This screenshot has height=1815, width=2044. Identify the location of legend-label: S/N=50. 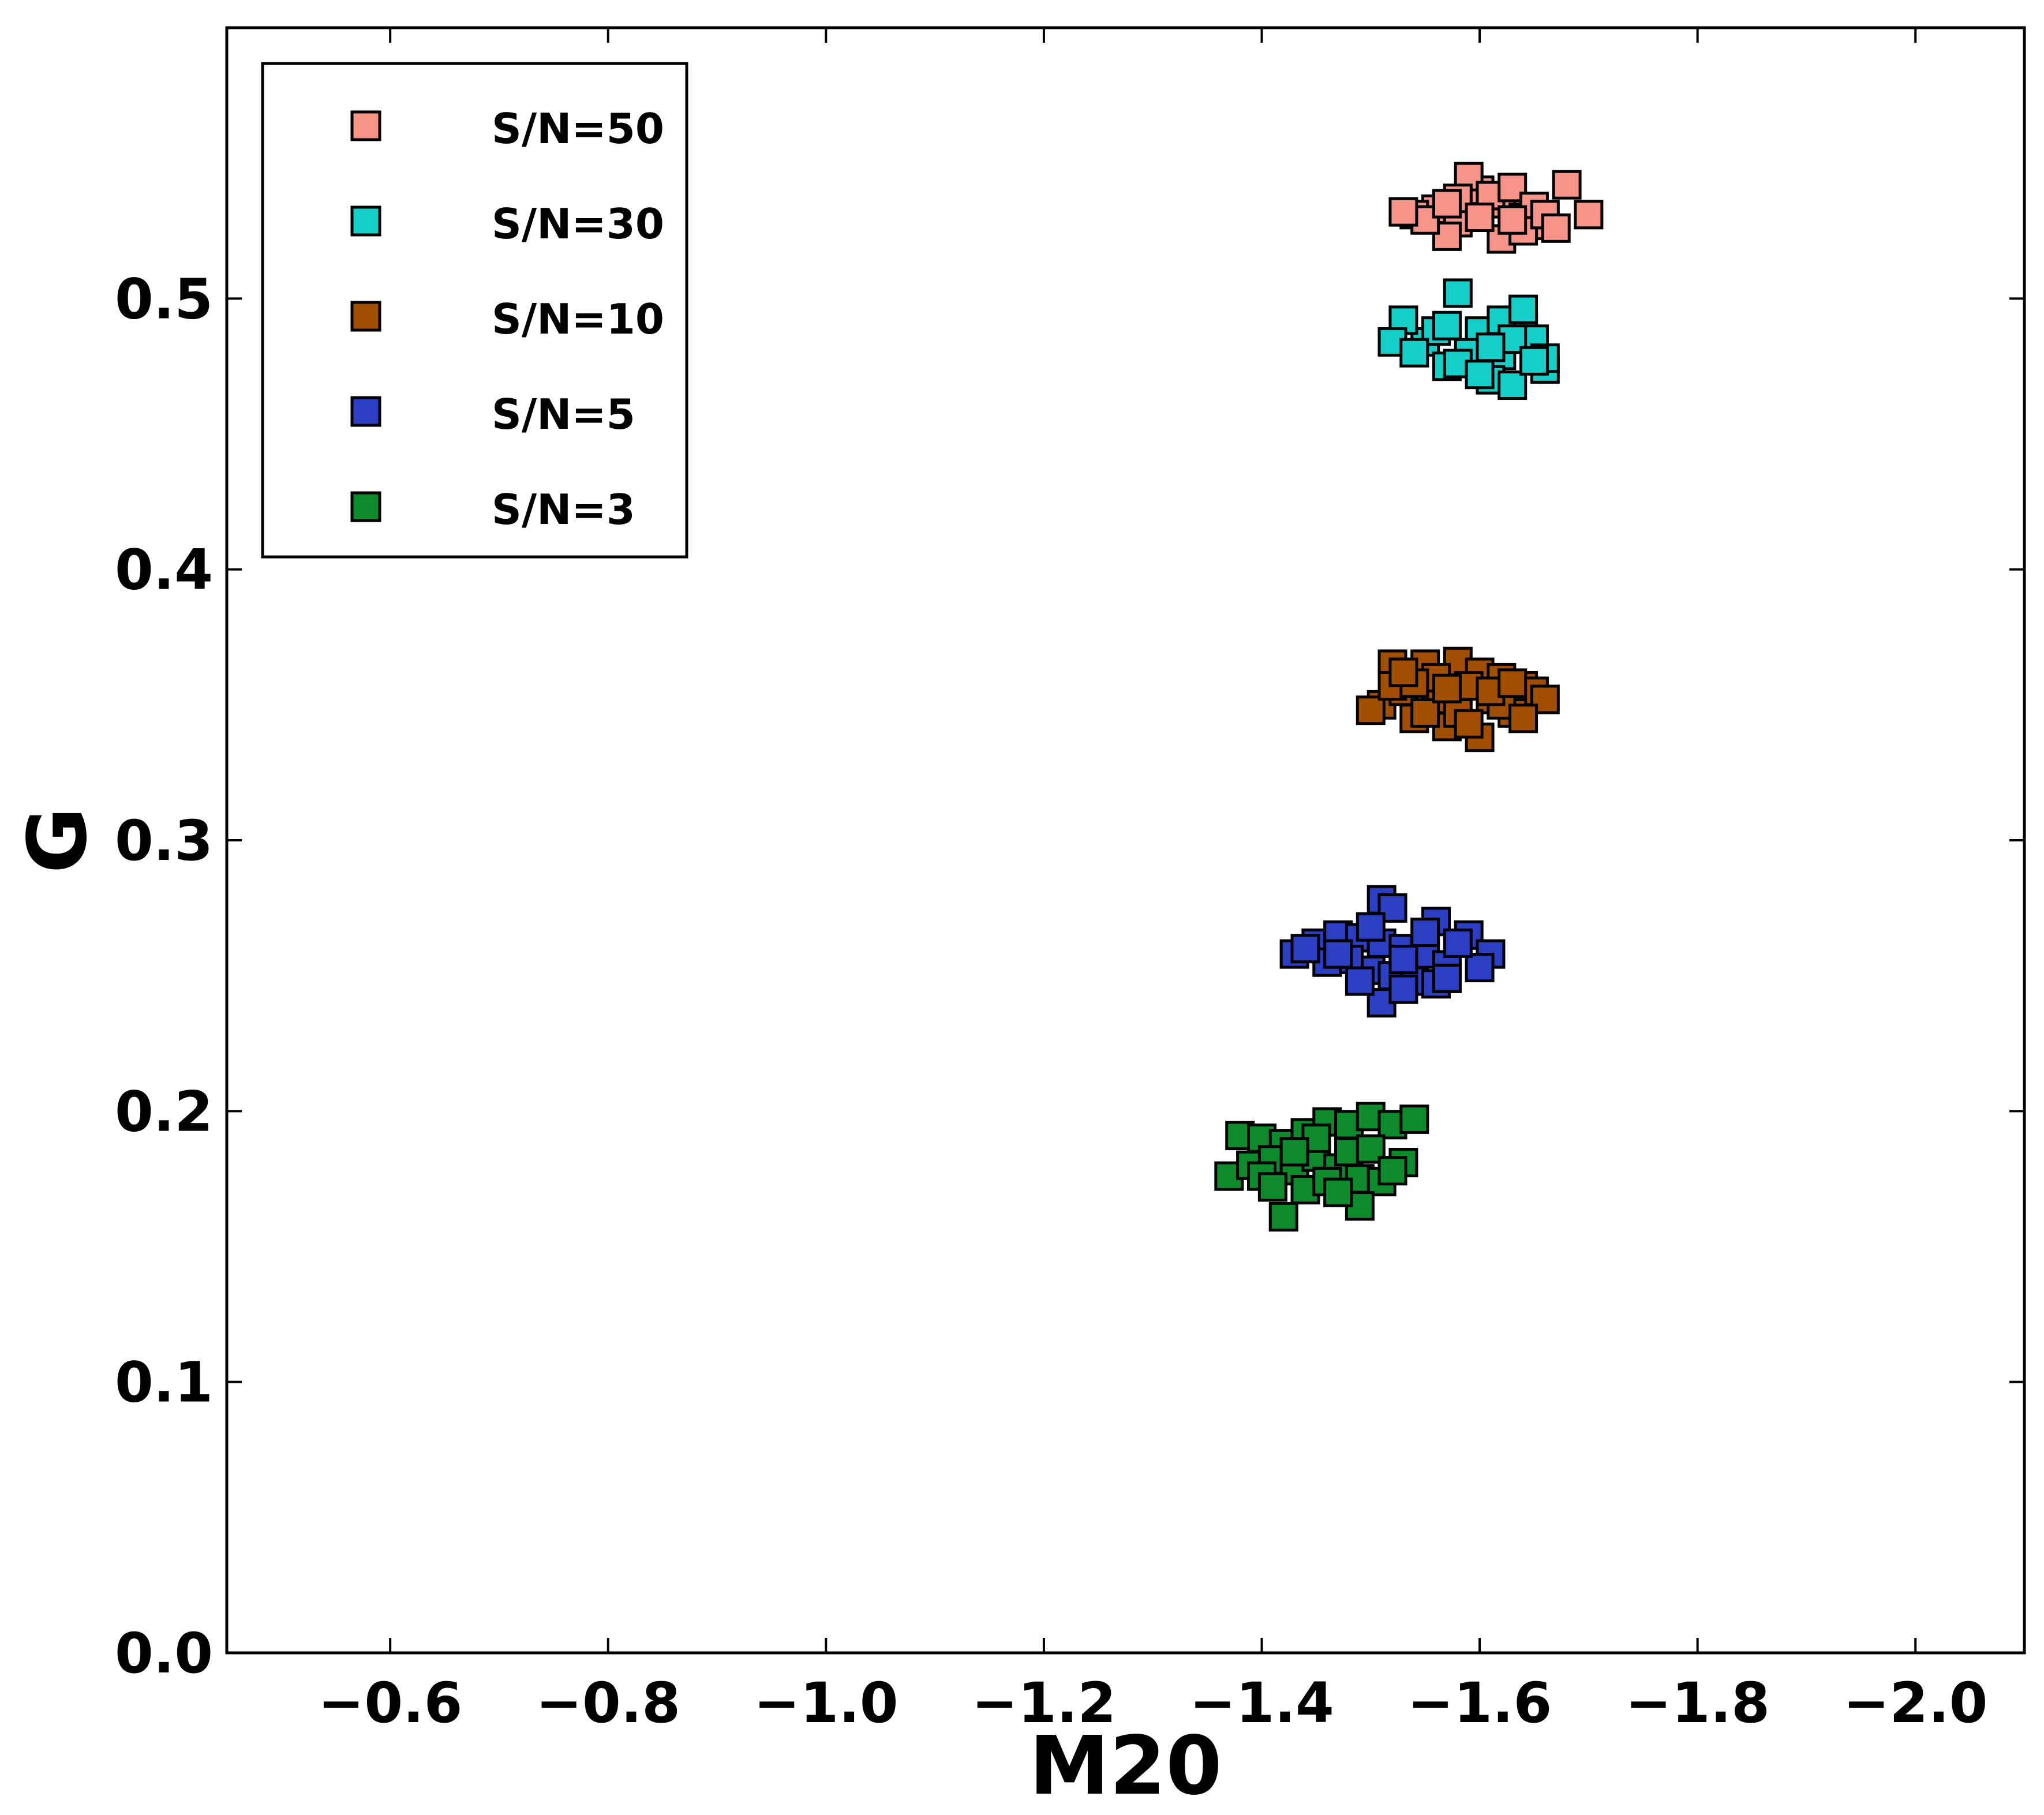
(578, 128).